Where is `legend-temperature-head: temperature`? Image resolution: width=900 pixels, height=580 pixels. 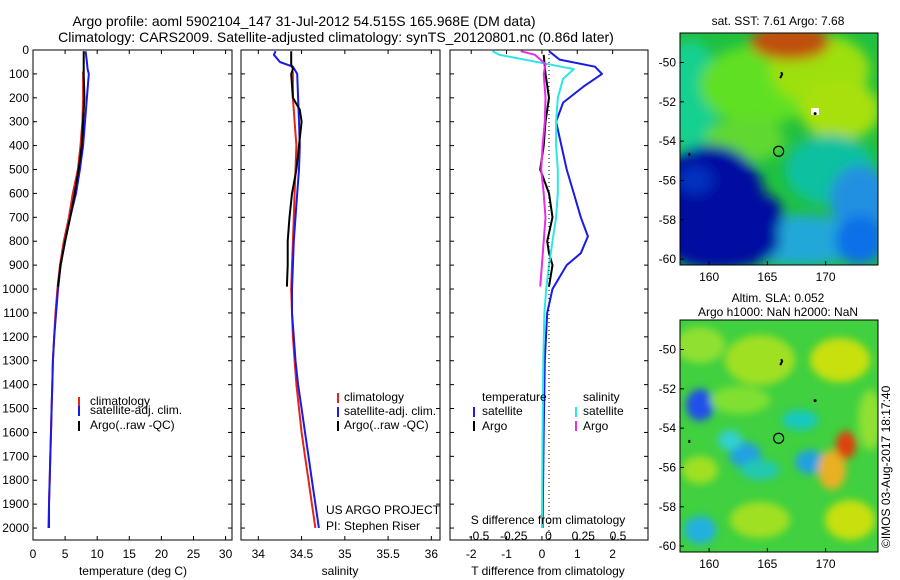 legend-temperature-head: temperature is located at coordinates (514, 397).